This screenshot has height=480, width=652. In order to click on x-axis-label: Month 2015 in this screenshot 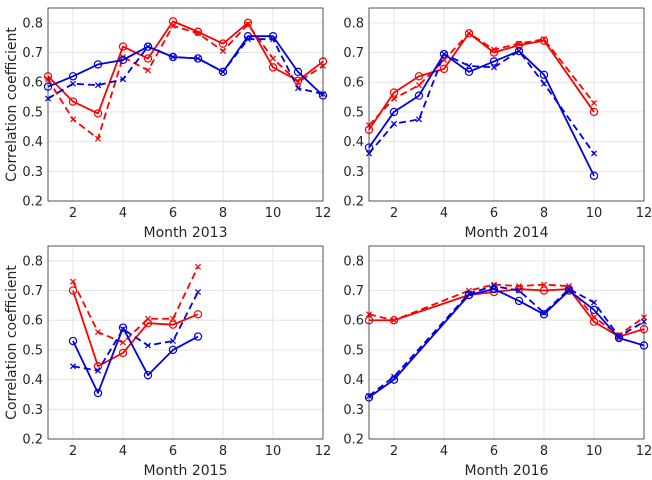, I will do `click(186, 471)`.